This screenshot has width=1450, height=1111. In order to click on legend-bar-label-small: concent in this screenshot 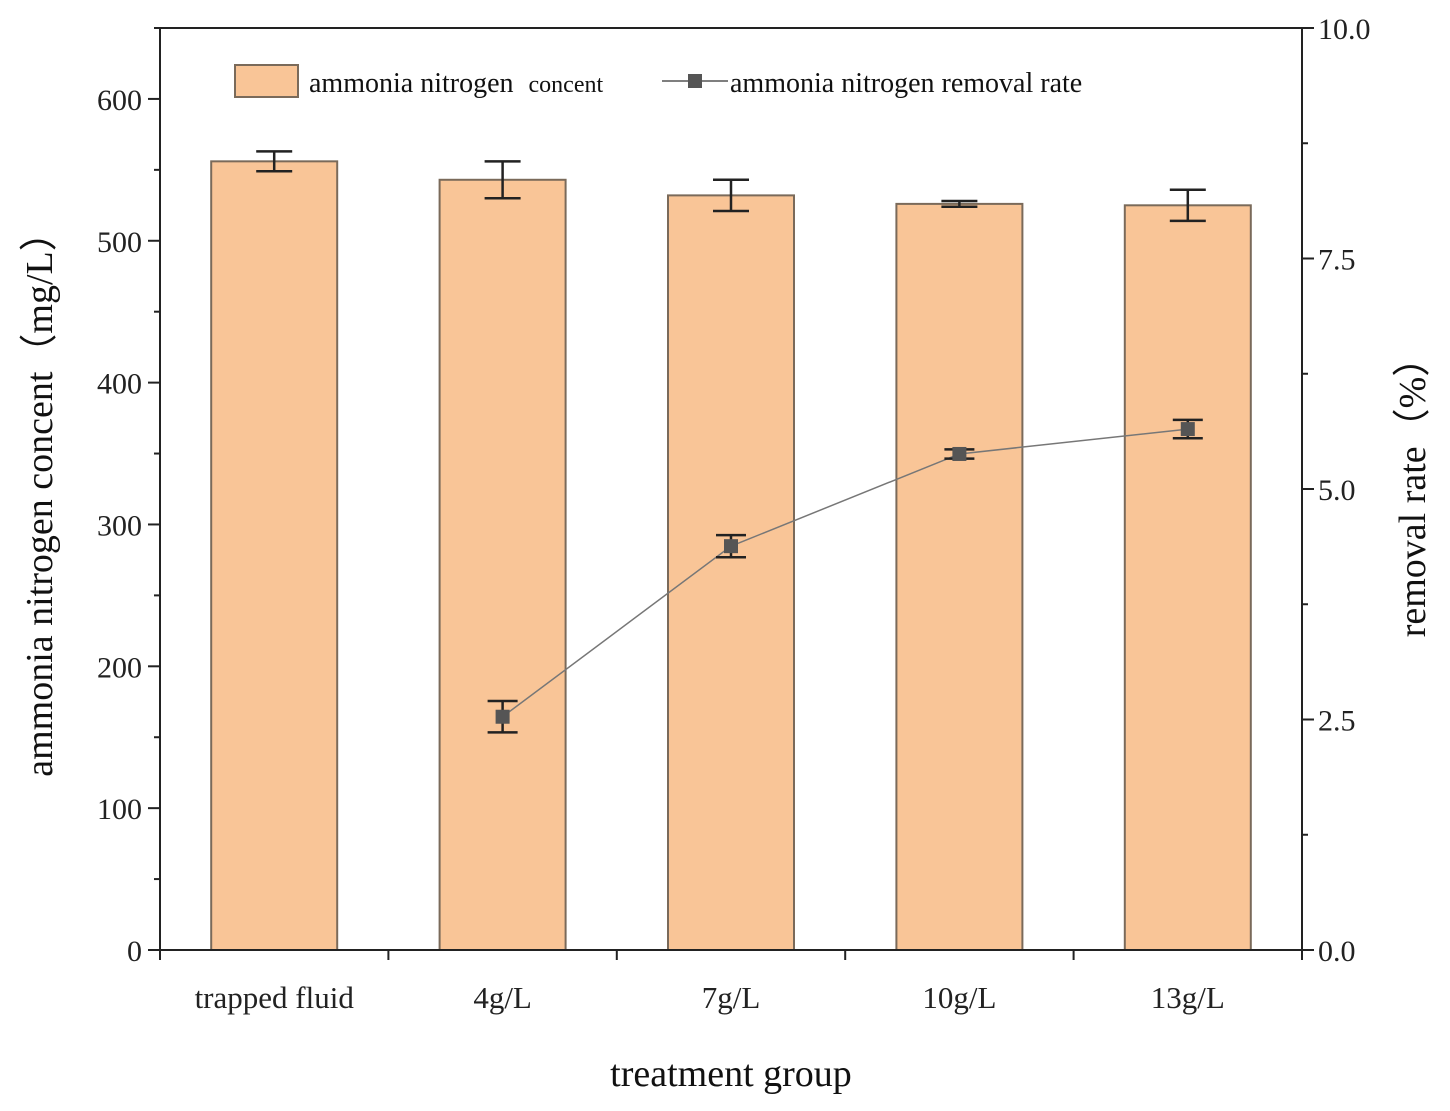, I will do `click(566, 85)`.